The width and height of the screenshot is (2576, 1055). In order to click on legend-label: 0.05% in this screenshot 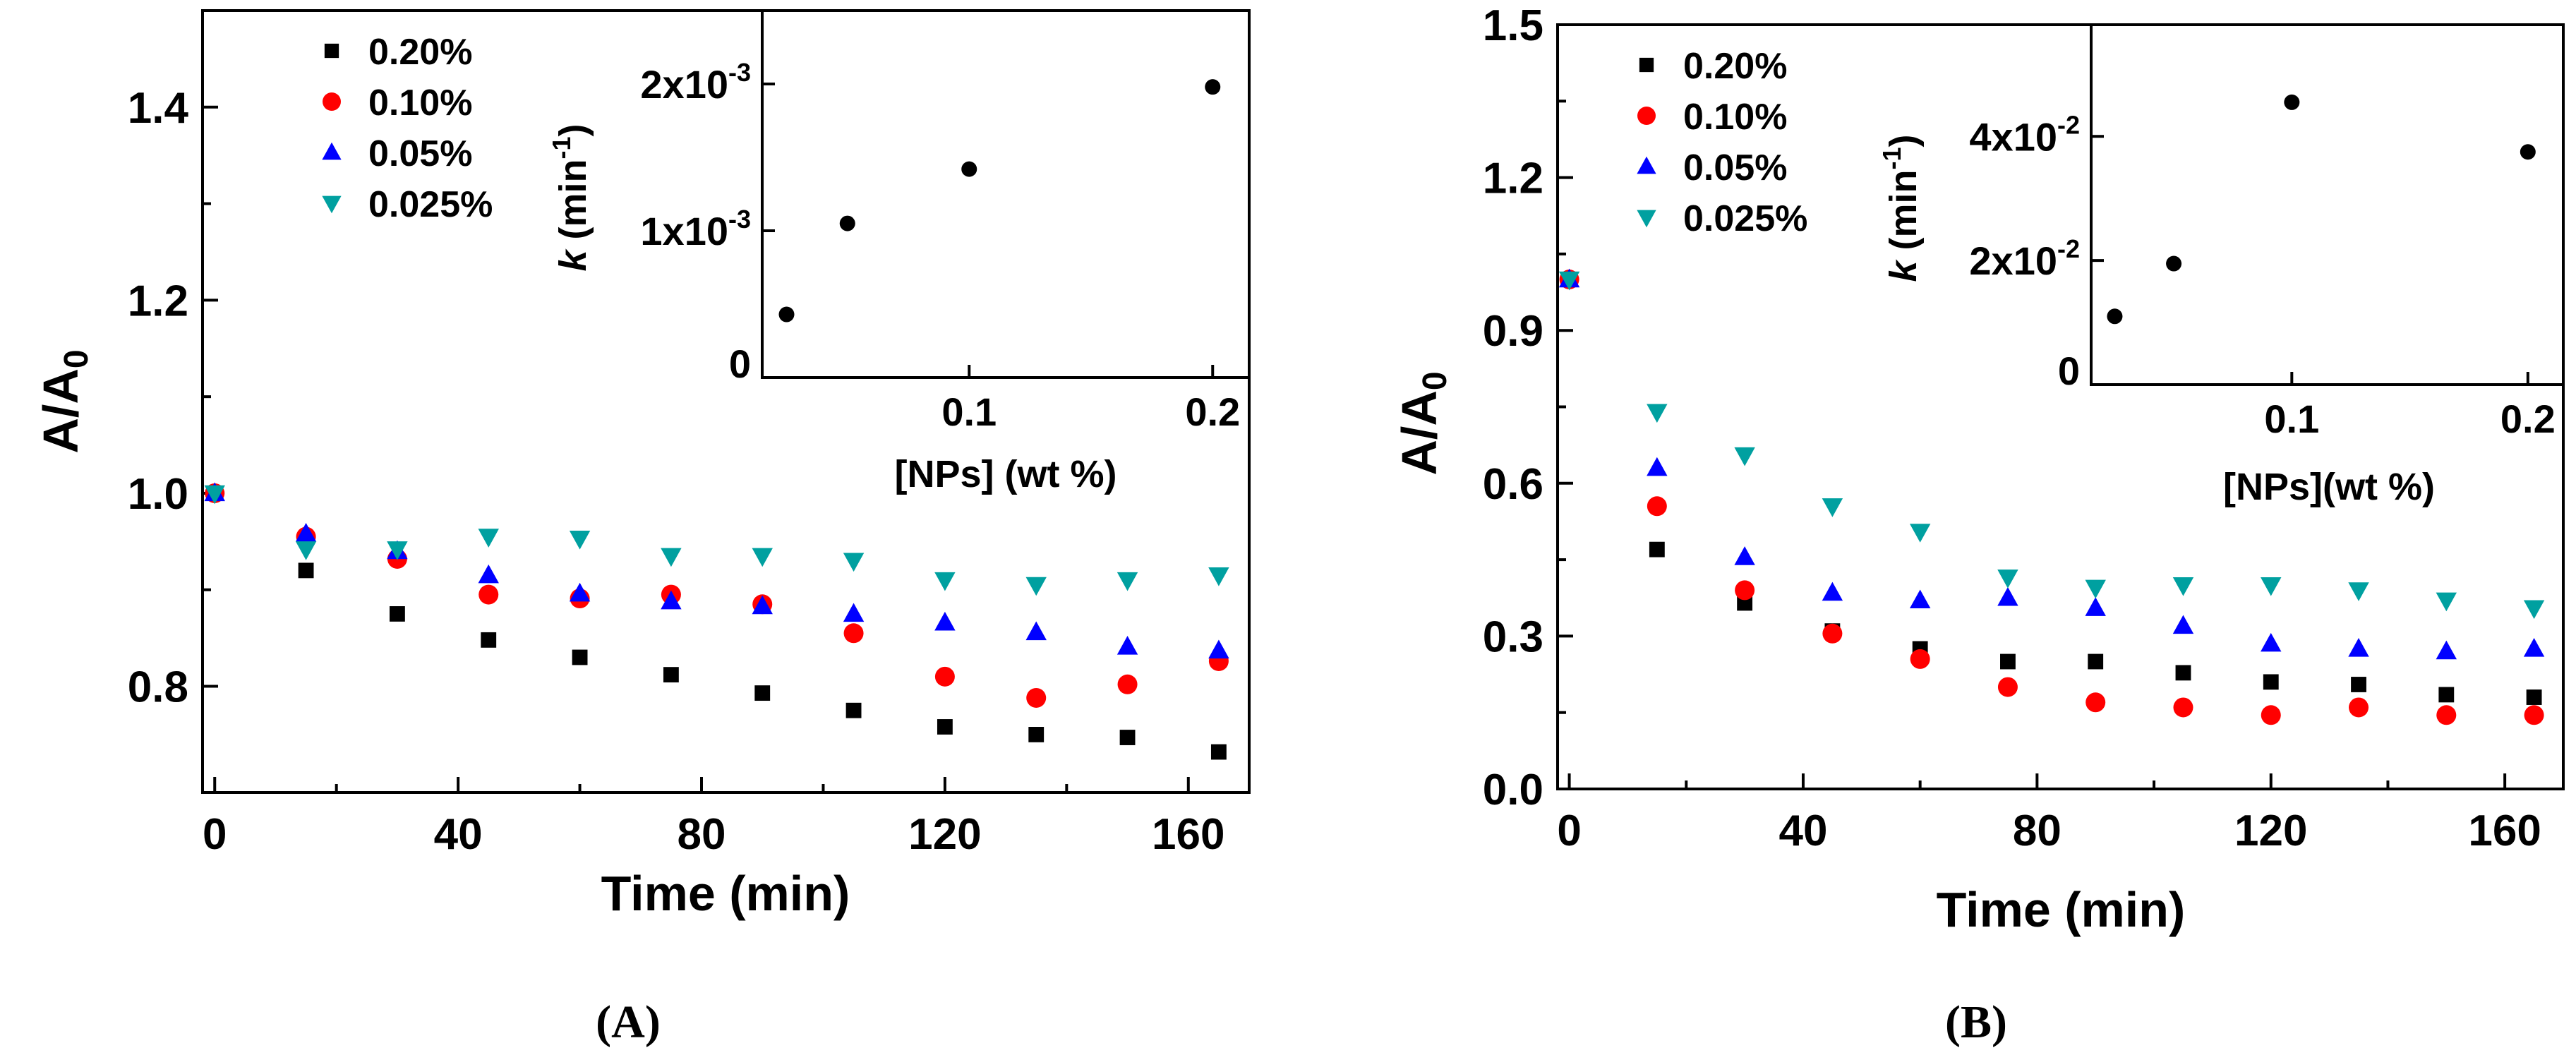, I will do `click(420, 153)`.